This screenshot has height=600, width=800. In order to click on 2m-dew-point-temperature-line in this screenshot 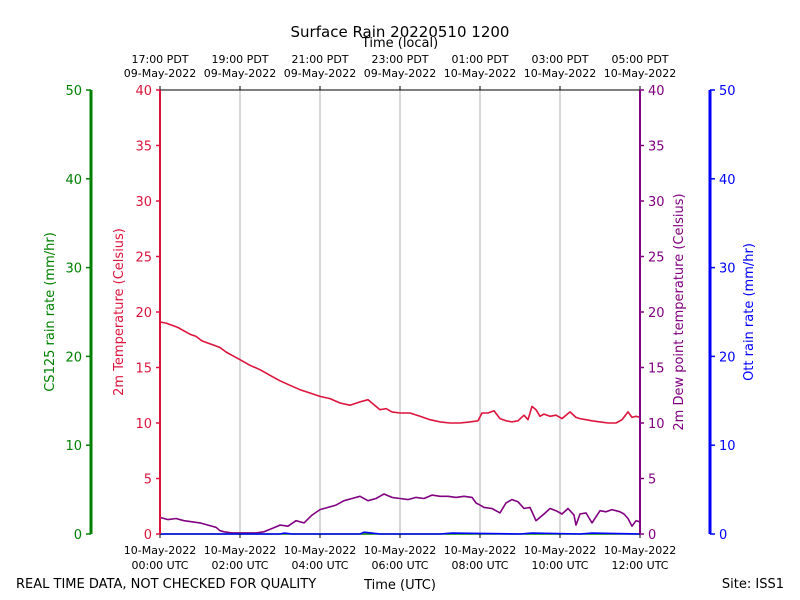, I will do `click(400, 513)`.